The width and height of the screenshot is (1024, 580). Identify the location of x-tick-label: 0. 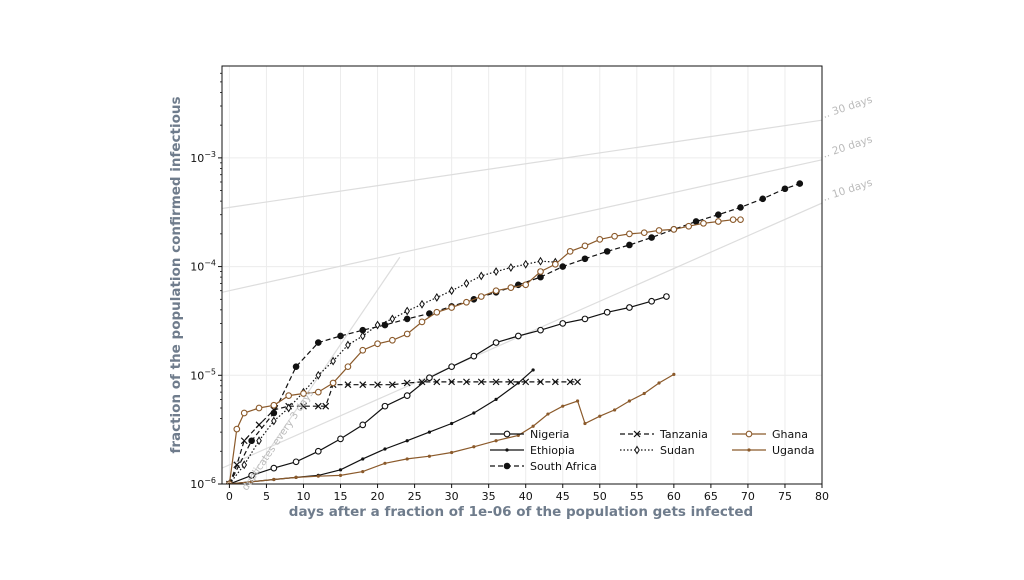
(229, 496).